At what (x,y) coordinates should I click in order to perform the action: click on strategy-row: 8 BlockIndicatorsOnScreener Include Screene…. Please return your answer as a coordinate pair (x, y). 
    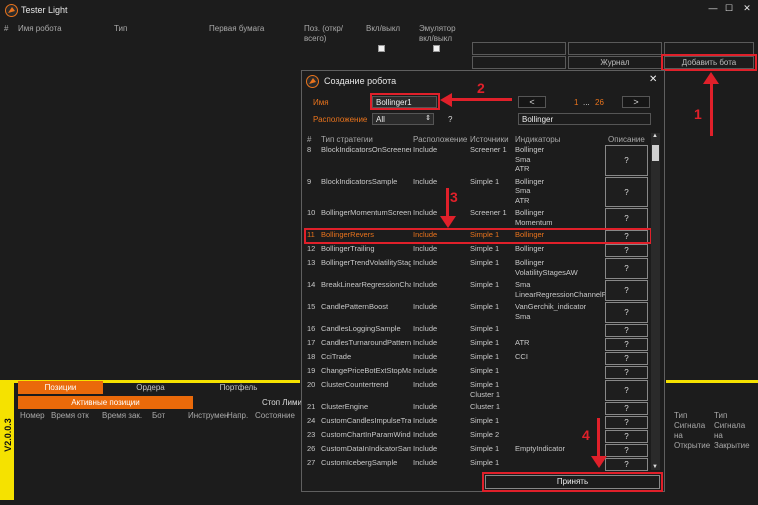
    Looking at the image, I should click on (479, 161).